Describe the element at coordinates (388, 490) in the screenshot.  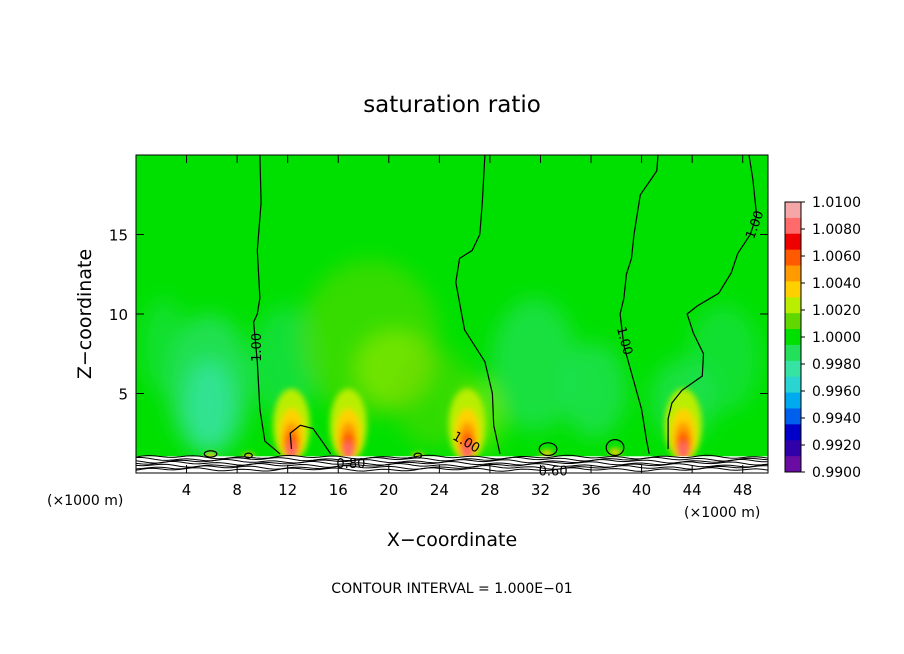
I see `x-tick-label: 20` at that location.